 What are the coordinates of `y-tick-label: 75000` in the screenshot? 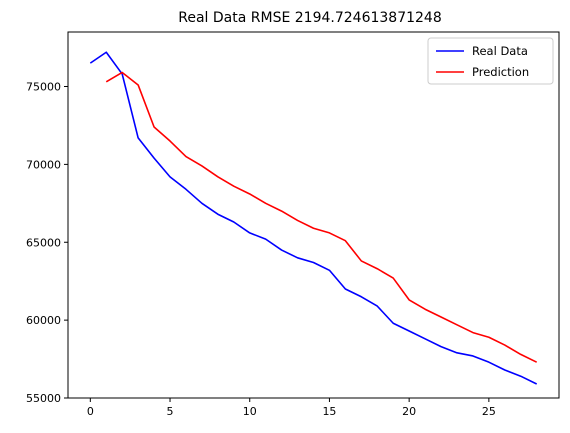 It's located at (43, 87).